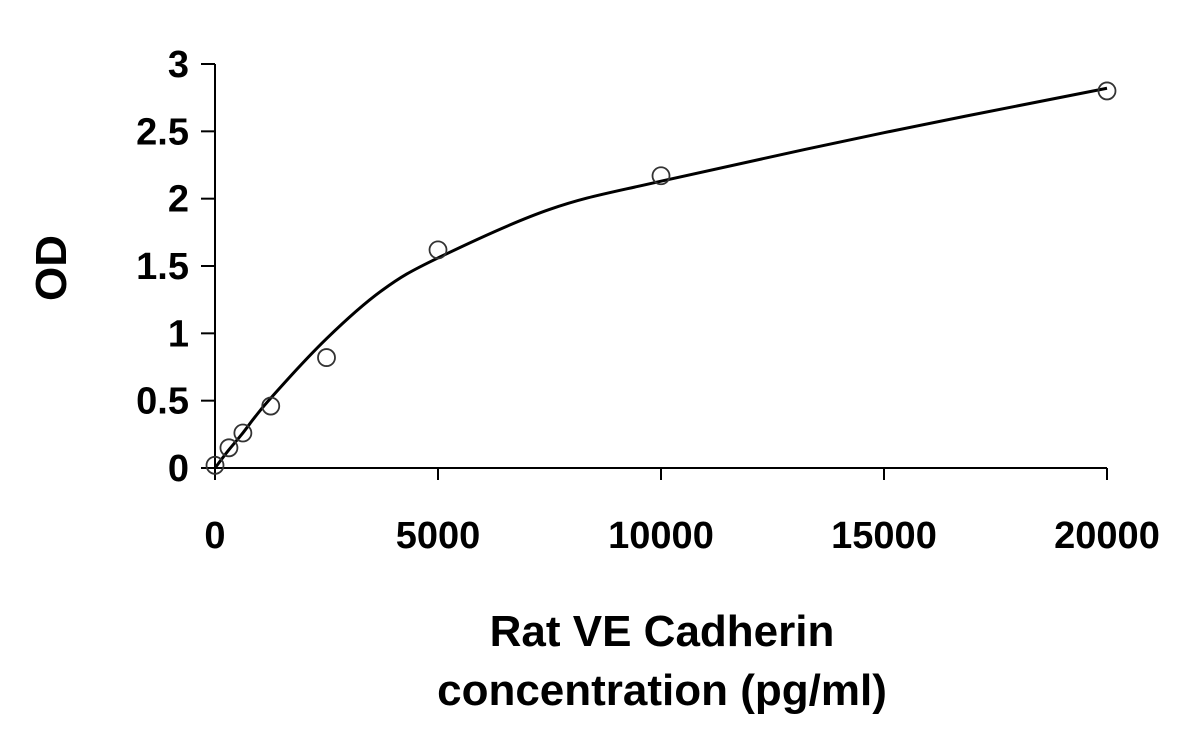 Image resolution: width=1195 pixels, height=748 pixels. I want to click on y-tick-label: 0.5, so click(162, 402).